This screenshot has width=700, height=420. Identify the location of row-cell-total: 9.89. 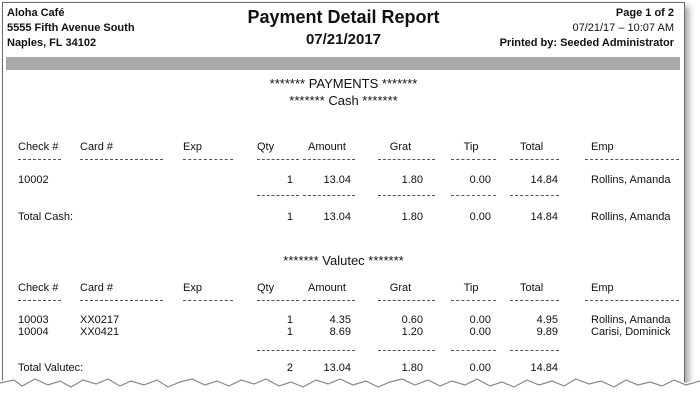
(547, 332).